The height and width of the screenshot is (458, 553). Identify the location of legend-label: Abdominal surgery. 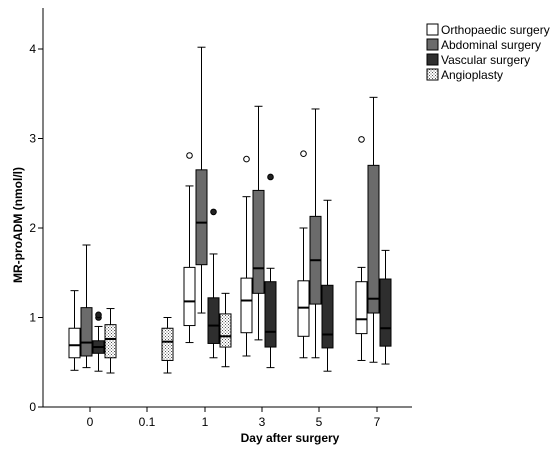
(491, 45).